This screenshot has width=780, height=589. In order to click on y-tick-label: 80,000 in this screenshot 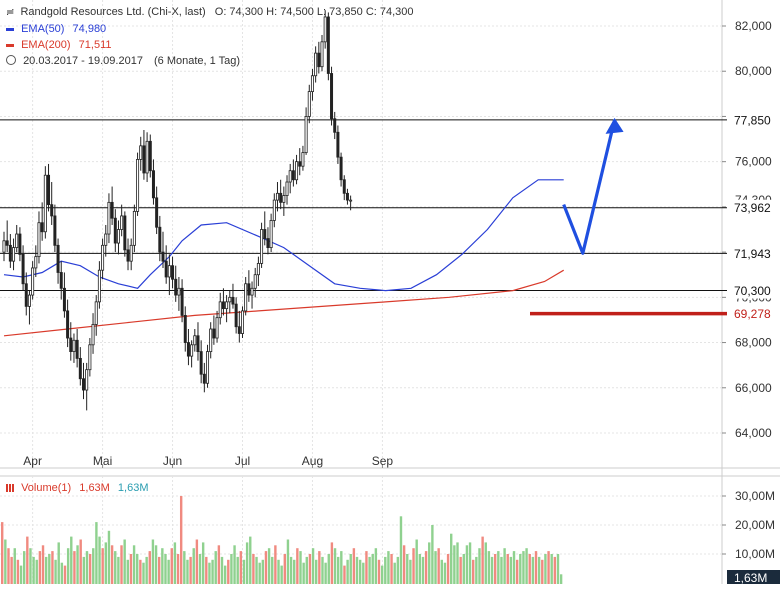, I will do `click(753, 71)`.